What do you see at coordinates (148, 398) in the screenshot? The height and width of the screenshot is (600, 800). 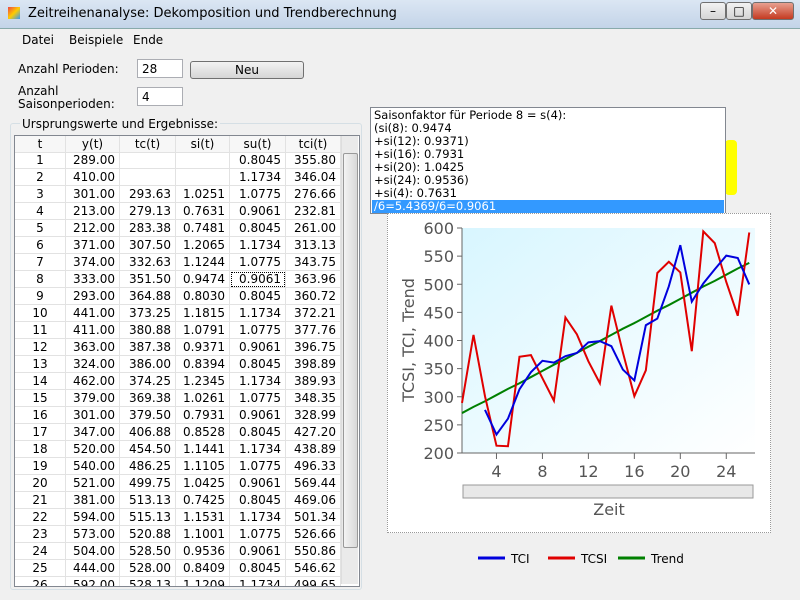 I see `table-cell: 369.38` at bounding box center [148, 398].